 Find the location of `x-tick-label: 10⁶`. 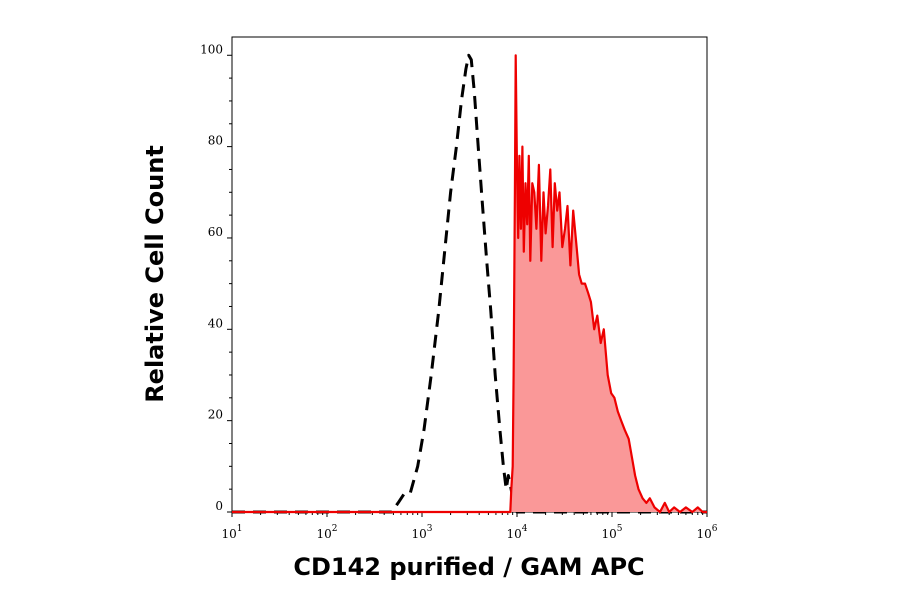

x-tick-label: 10⁶ is located at coordinates (706, 532).